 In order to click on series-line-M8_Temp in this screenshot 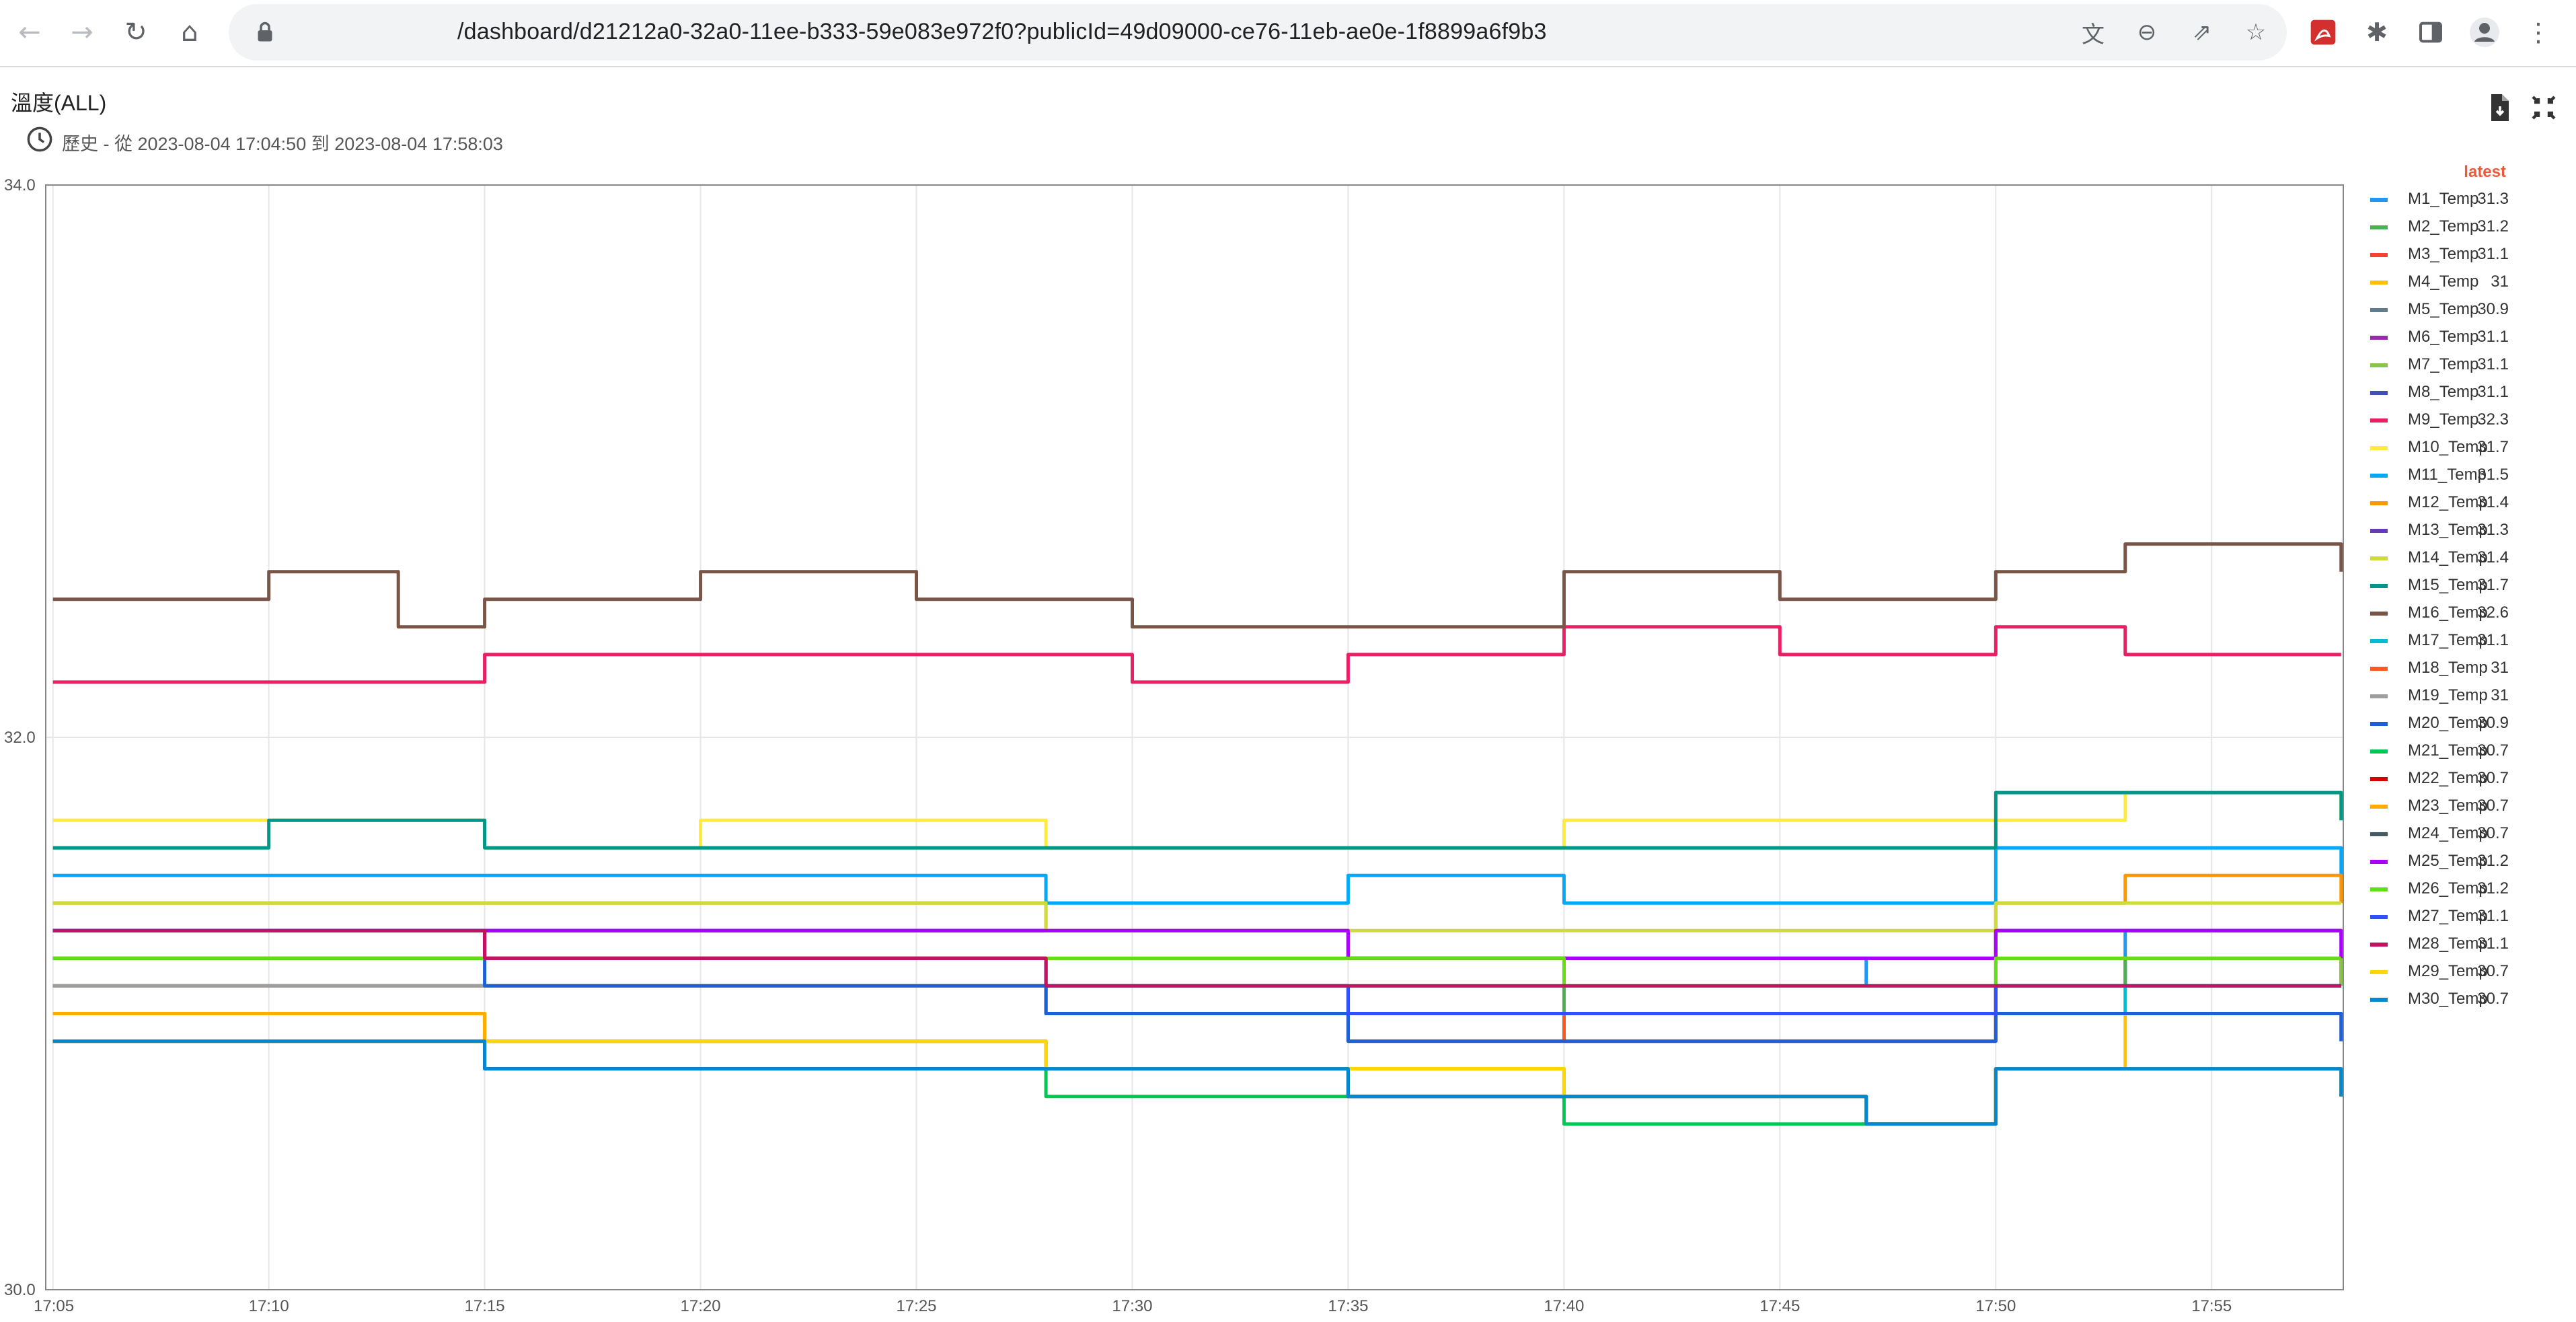, I will do `click(1196, 972)`.